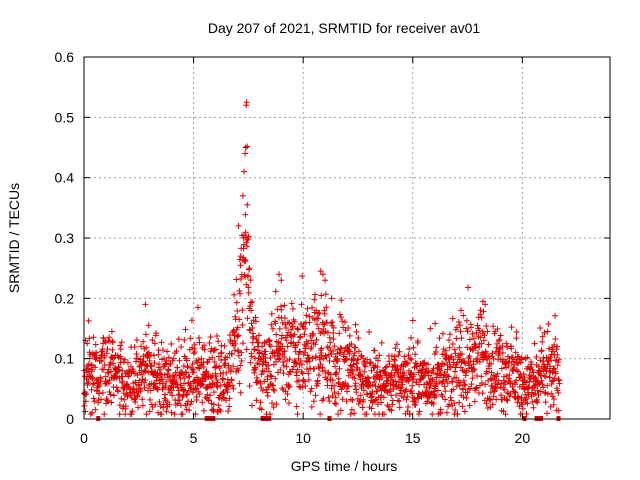 The width and height of the screenshot is (640, 480). Describe the element at coordinates (70, 419) in the screenshot. I see `y-tick-label: 0` at that location.